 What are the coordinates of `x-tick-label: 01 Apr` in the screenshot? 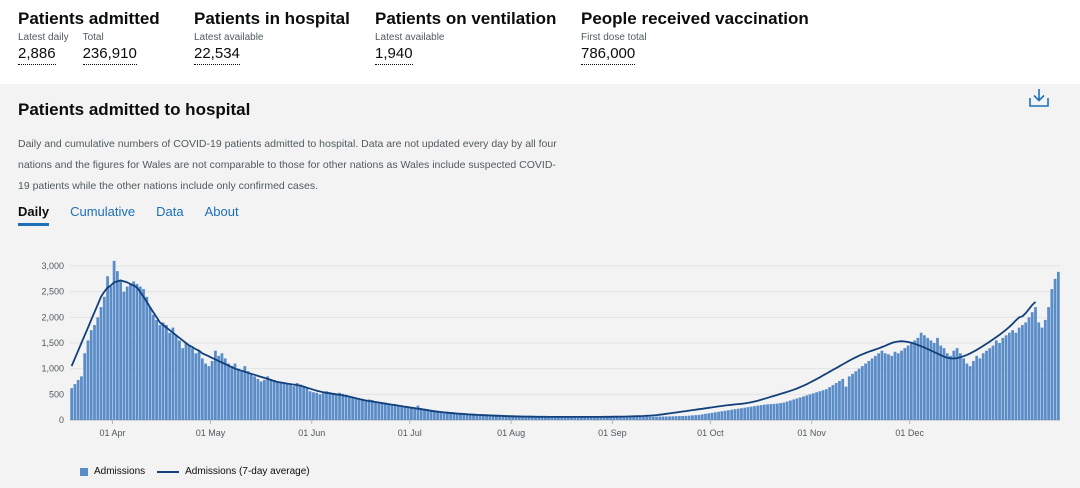 It's located at (112, 433).